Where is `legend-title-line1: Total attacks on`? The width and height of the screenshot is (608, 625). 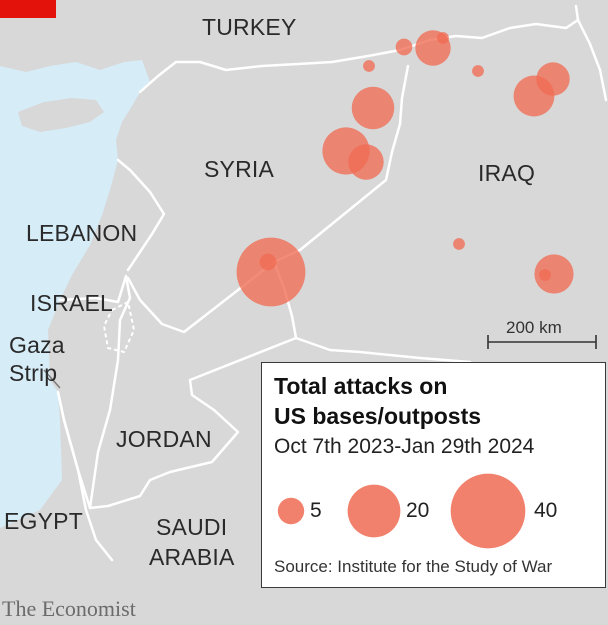 legend-title-line1: Total attacks on is located at coordinates (361, 386).